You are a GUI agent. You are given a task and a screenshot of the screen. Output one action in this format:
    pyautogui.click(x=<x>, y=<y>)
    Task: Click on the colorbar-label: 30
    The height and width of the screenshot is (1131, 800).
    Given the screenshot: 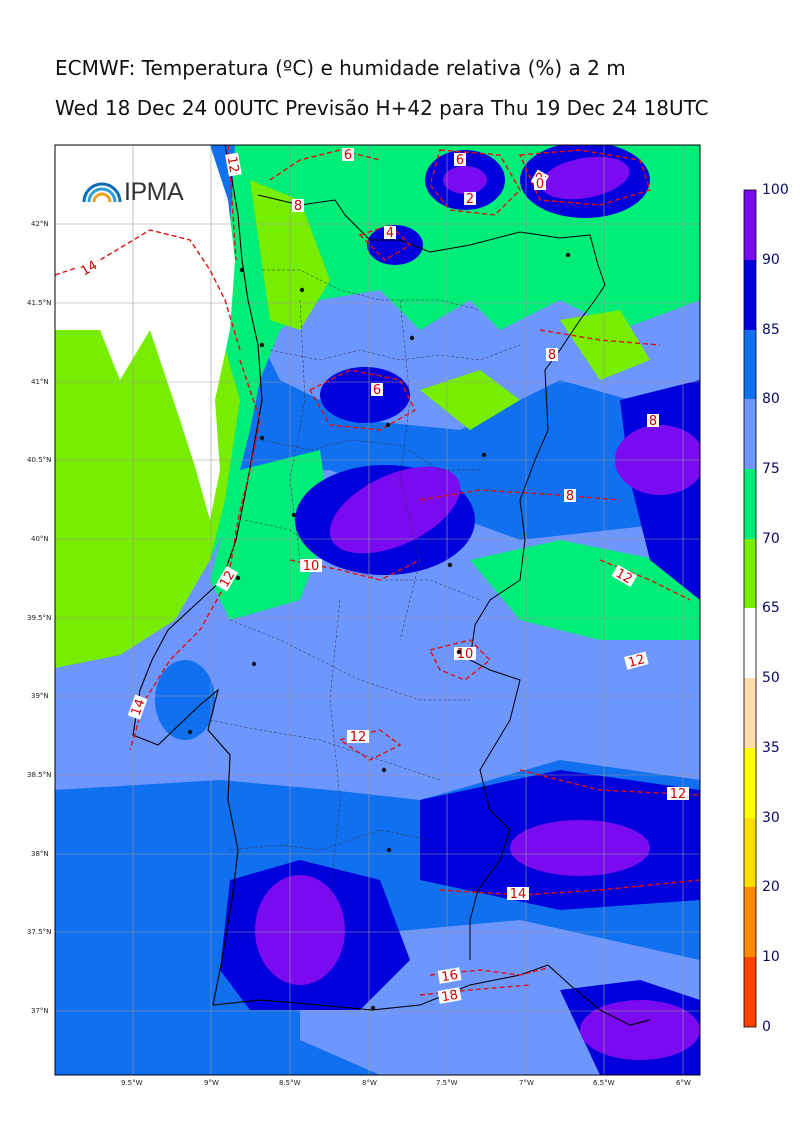 What is the action you would take?
    pyautogui.click(x=771, y=818)
    